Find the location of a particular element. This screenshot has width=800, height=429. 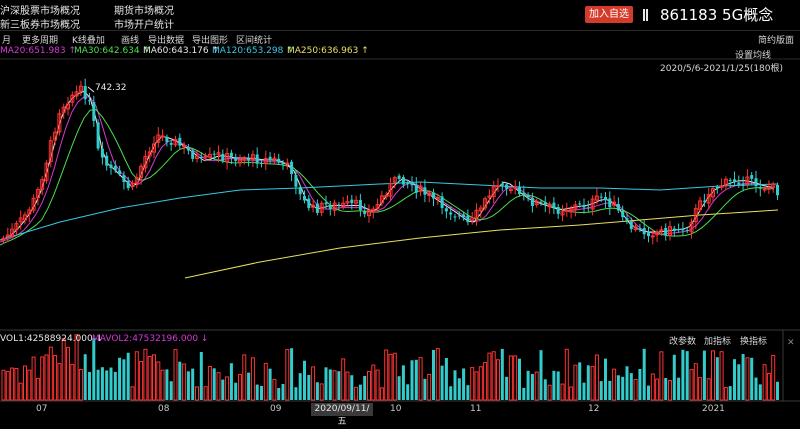

simple-layout-button: 简约版面 is located at coordinates (776, 41).